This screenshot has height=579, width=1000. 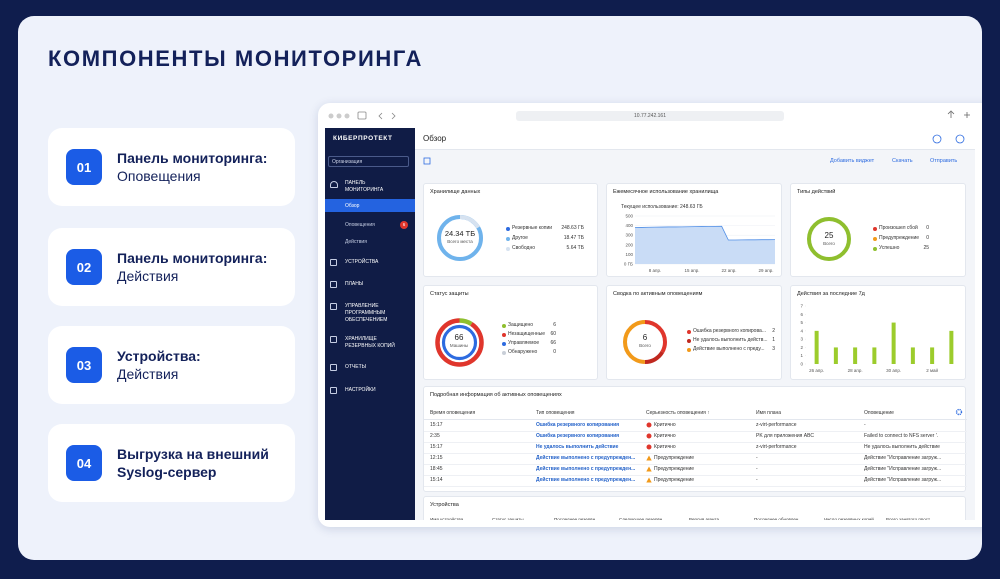 What do you see at coordinates (352, 206) in the screenshot?
I see `sidebar-subitem: Обзор` at bounding box center [352, 206].